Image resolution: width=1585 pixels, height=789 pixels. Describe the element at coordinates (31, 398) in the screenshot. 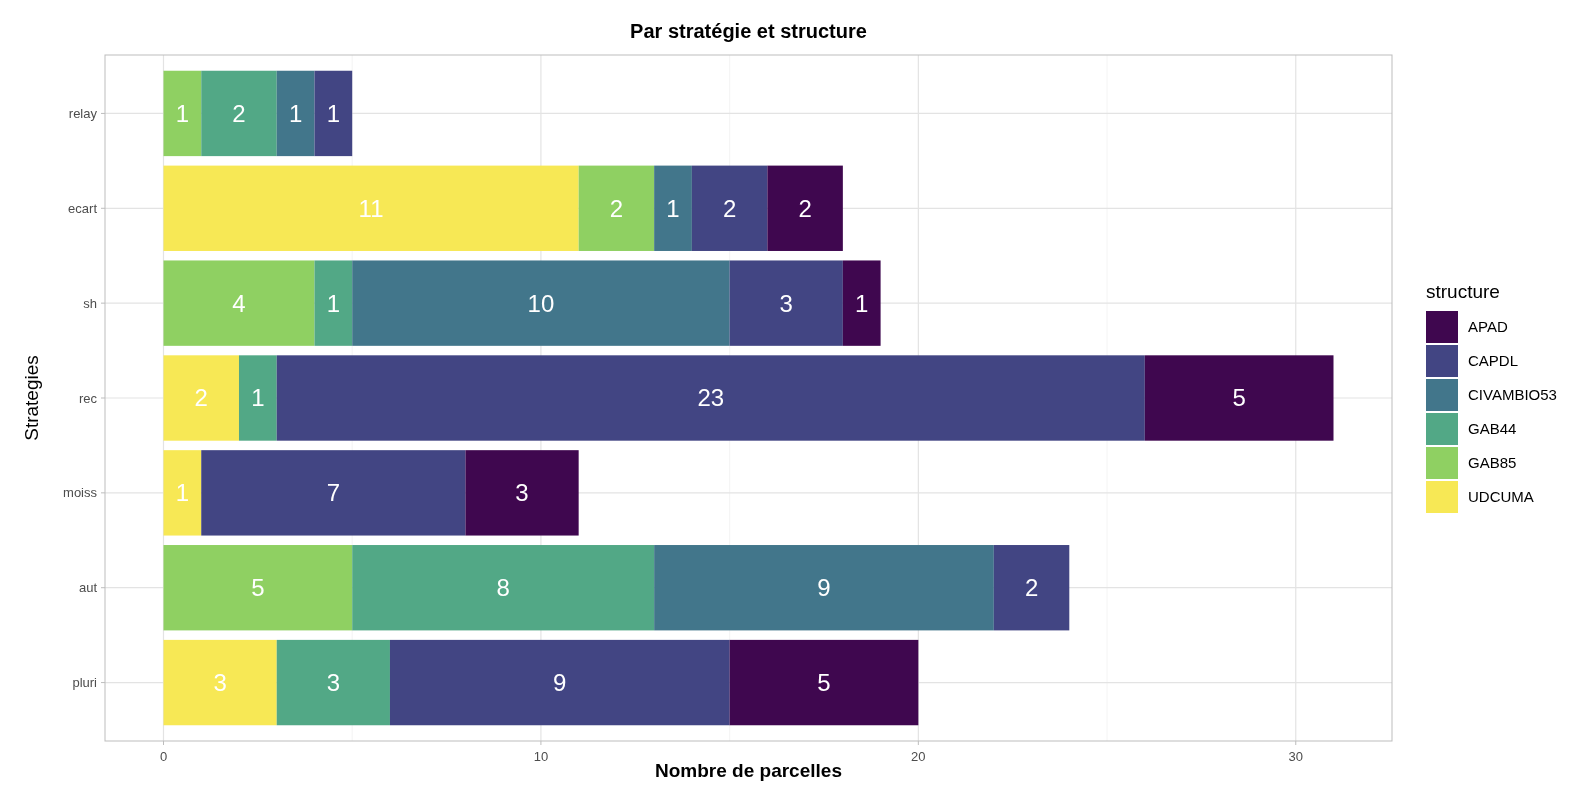

I see `y-axis-title: Strategies` at that location.